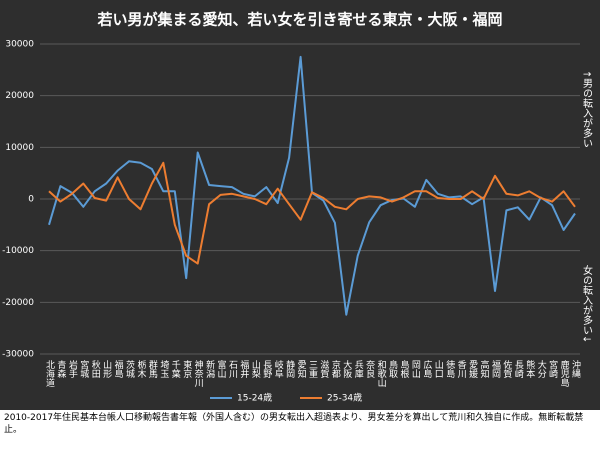 This screenshot has height=450, width=600. I want to click on y-tick-label: 20000, so click(19, 96).